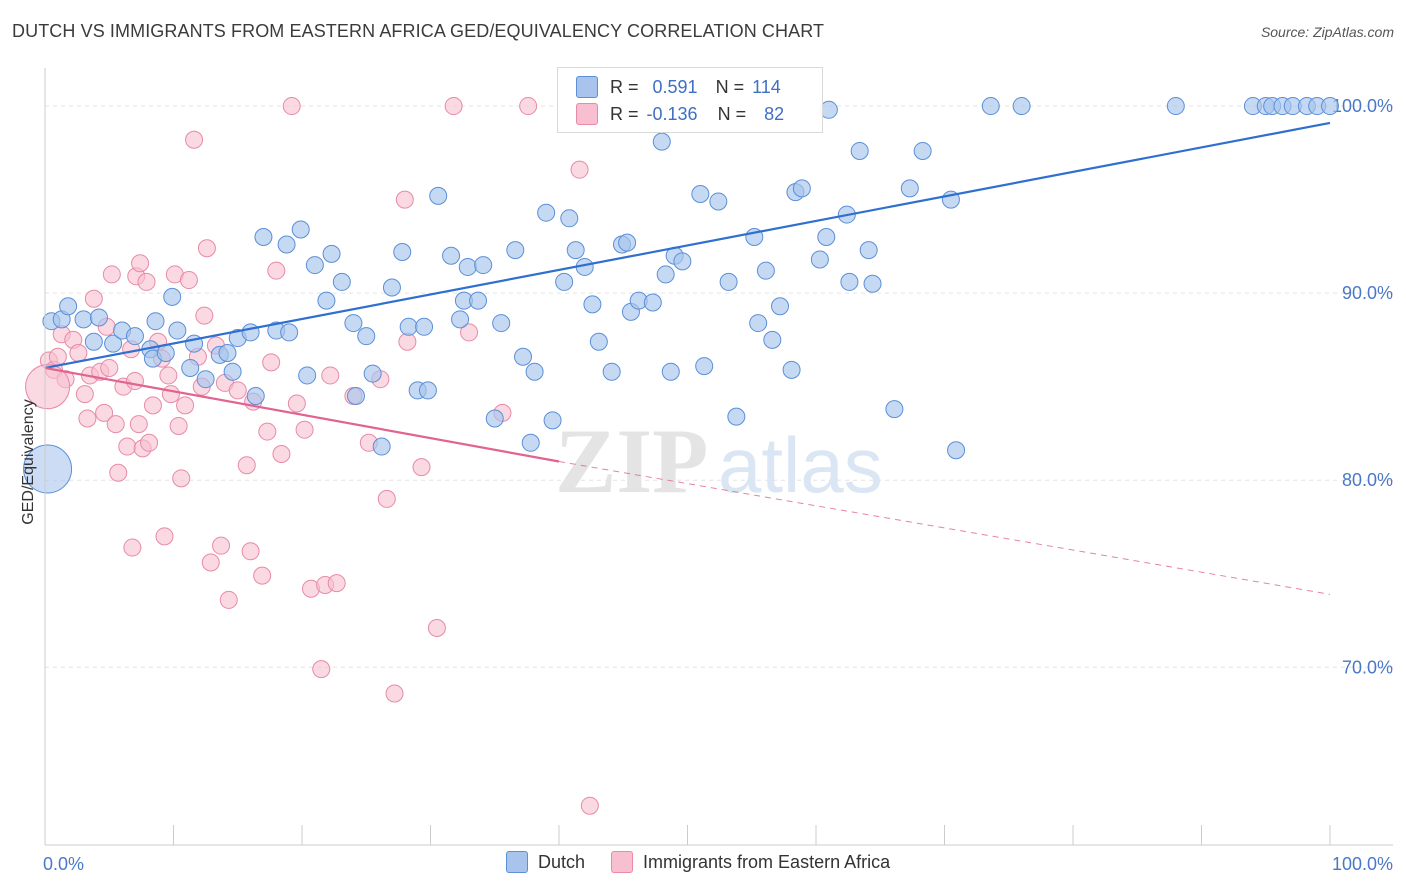 This screenshot has width=1406, height=892. I want to click on source-label: Source: ZipAtlas.com, so click(1327, 32).